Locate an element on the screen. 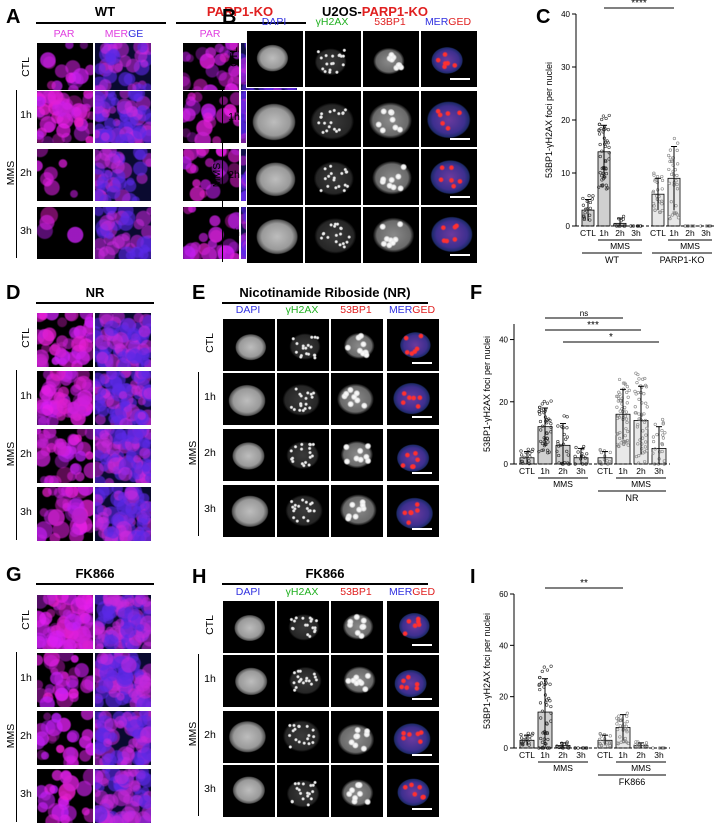  panel-a-image-r3-c3 is located at coordinates (211, 175).